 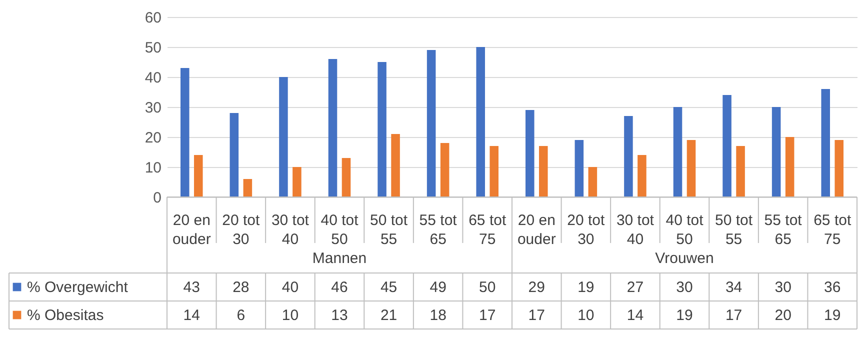 What do you see at coordinates (241, 315) in the screenshot?
I see `data-label: 6` at bounding box center [241, 315].